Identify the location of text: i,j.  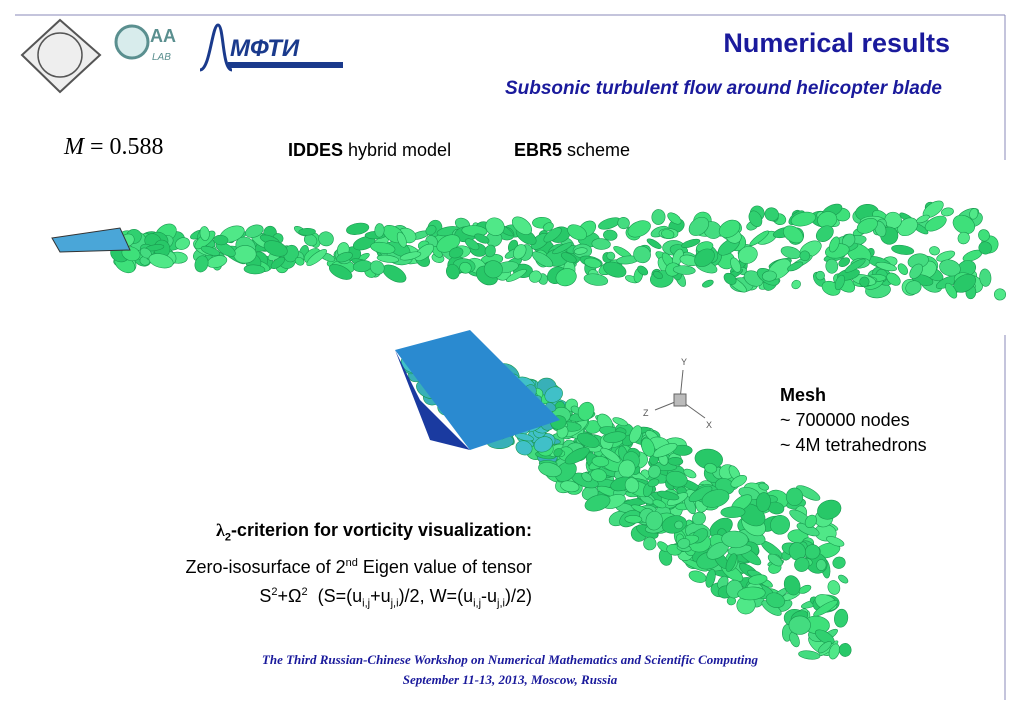
(477, 603).